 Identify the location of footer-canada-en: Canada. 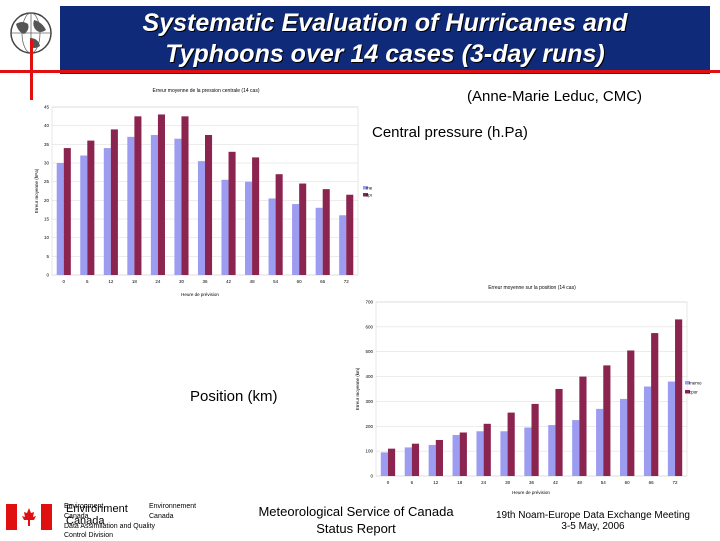
(76, 516).